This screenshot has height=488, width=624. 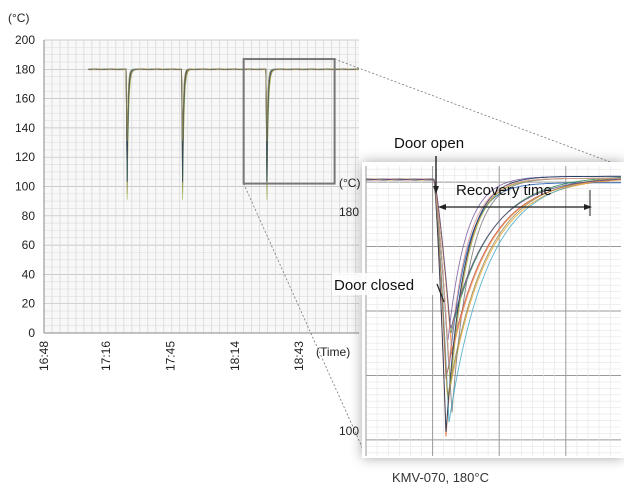 What do you see at coordinates (25, 40) in the screenshot?
I see `main-y-tick-label: 200` at bounding box center [25, 40].